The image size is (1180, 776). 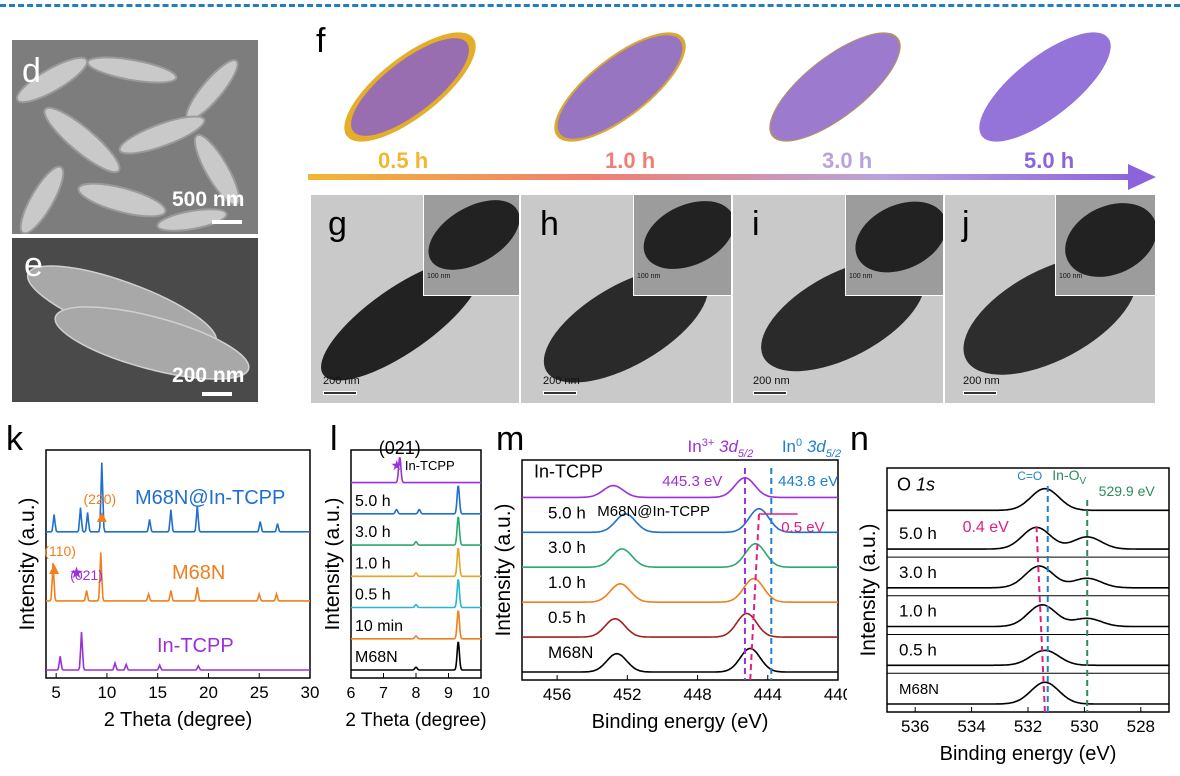 I want to click on stage-label-1: 1.0 h, so click(x=630, y=160).